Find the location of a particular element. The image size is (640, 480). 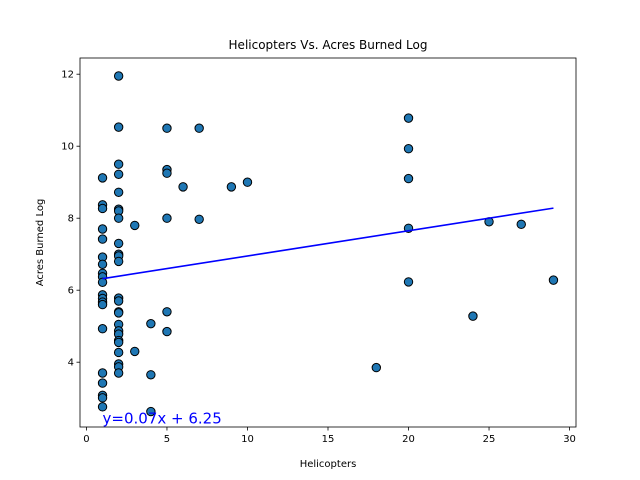

x-tick-label: 20 is located at coordinates (408, 439).